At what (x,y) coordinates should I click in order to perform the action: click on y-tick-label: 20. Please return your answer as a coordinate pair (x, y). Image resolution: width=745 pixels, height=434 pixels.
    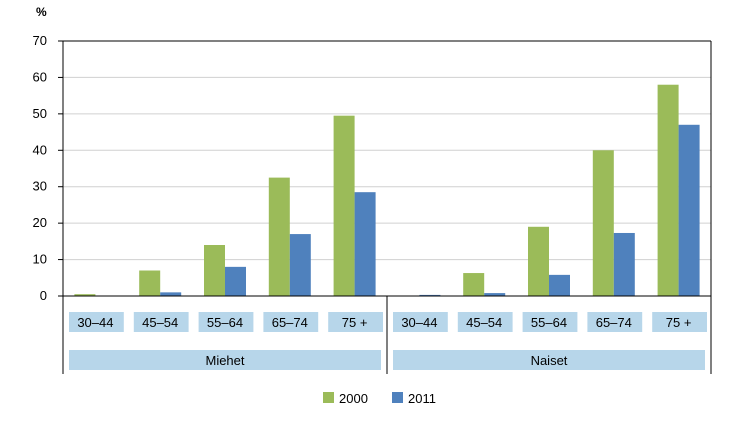
    Looking at the image, I should click on (40, 222).